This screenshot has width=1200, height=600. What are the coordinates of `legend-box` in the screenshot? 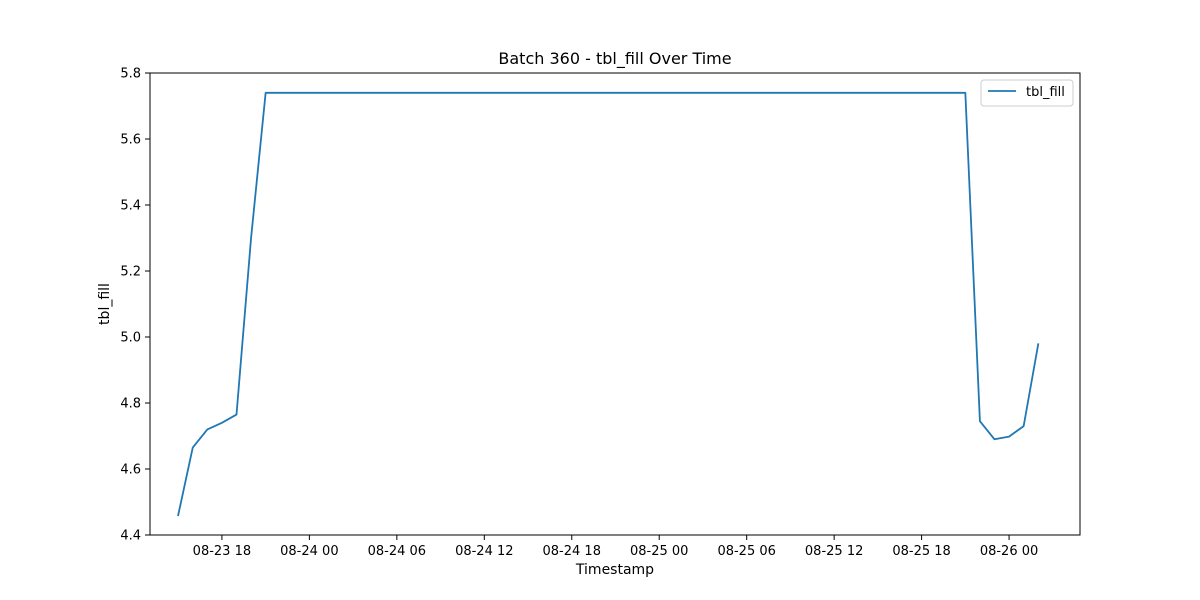 It's located at (1027, 93).